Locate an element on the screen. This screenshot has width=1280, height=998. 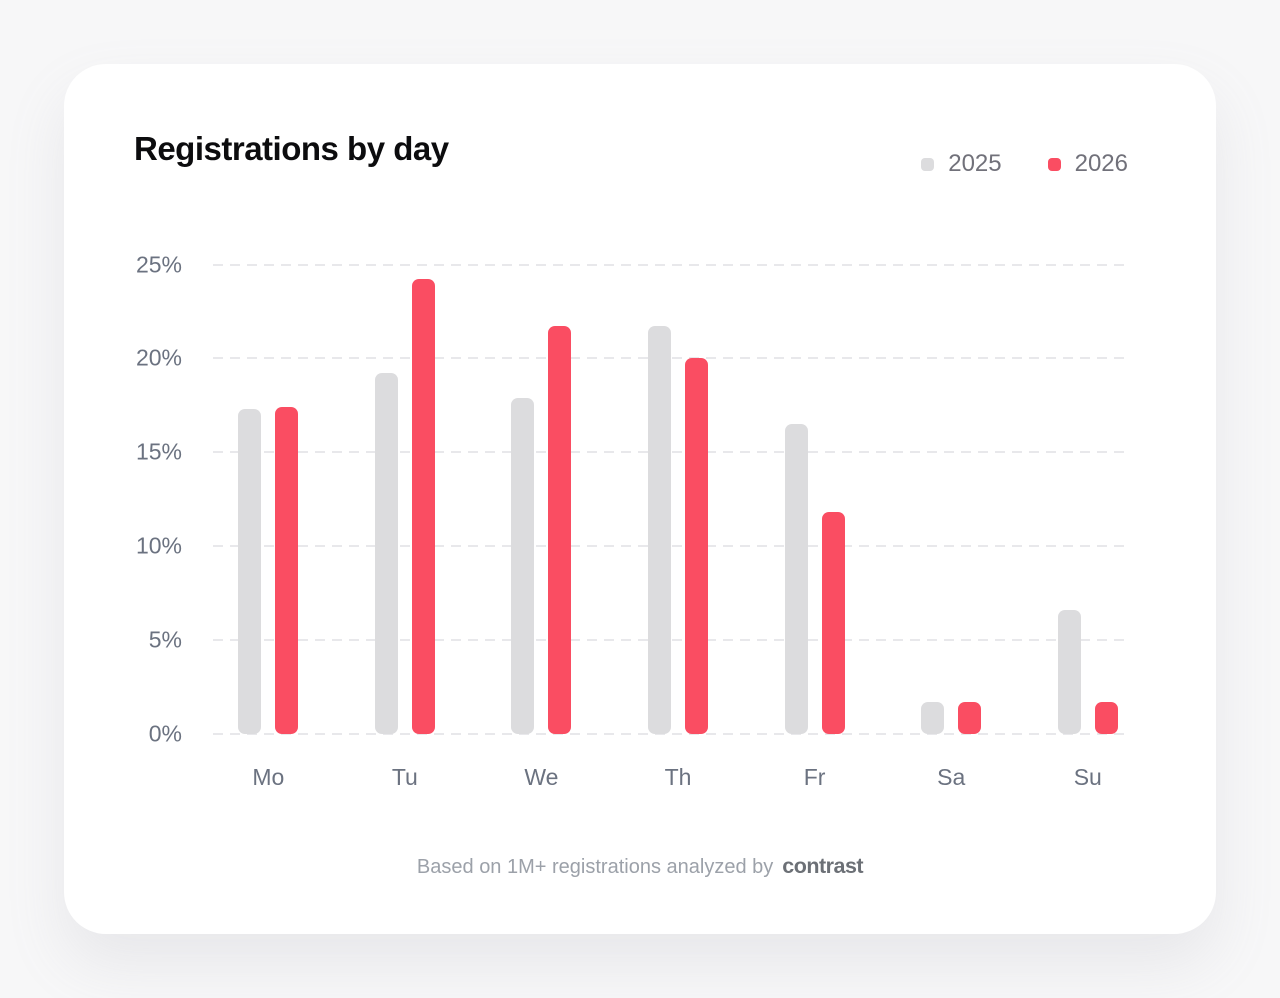
legend-label-2026: 2026 is located at coordinates (1101, 163).